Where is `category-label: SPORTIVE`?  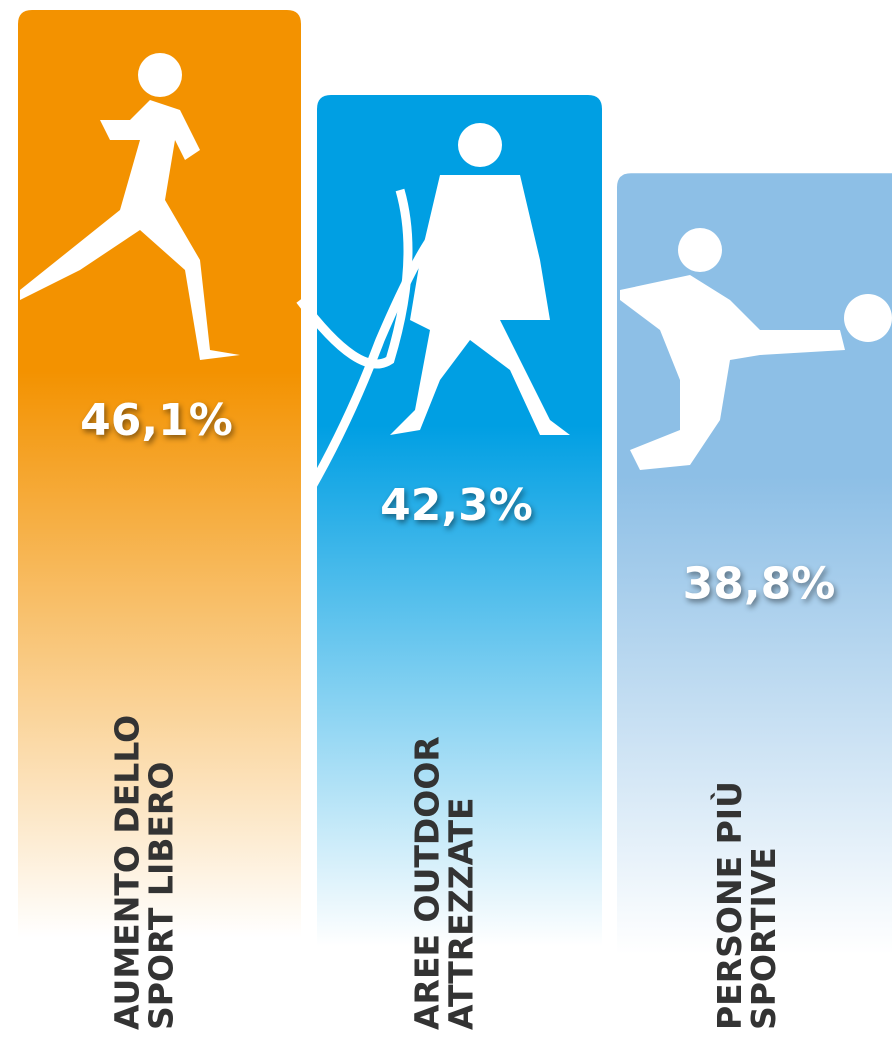 category-label: SPORTIVE is located at coordinates (763, 938).